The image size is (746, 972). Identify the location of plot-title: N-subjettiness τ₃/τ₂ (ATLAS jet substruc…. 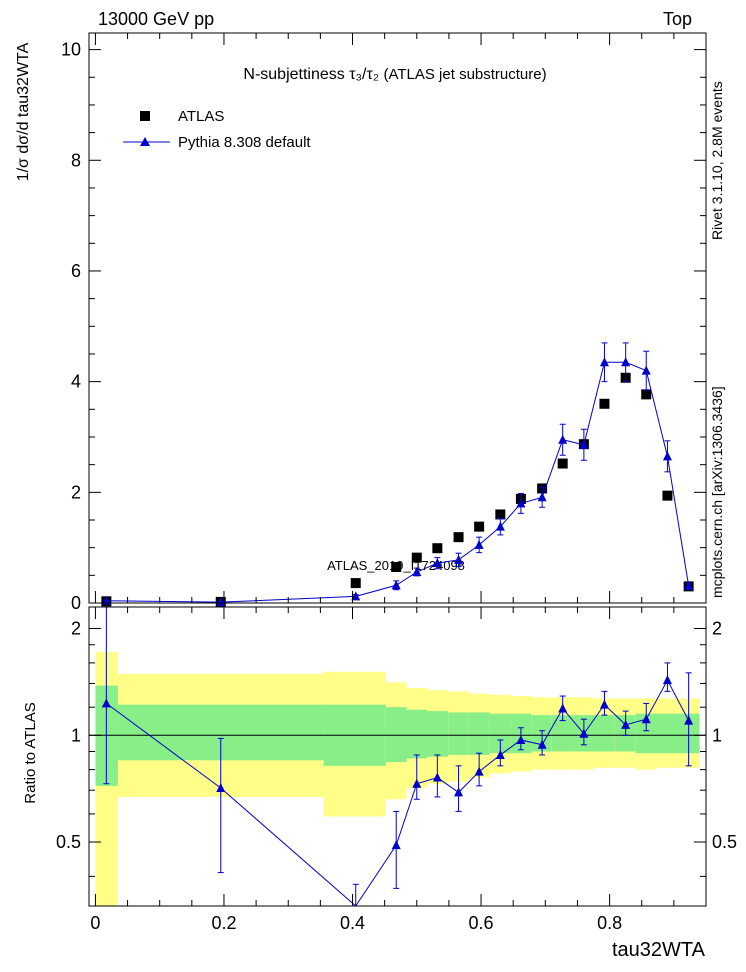
(394, 74).